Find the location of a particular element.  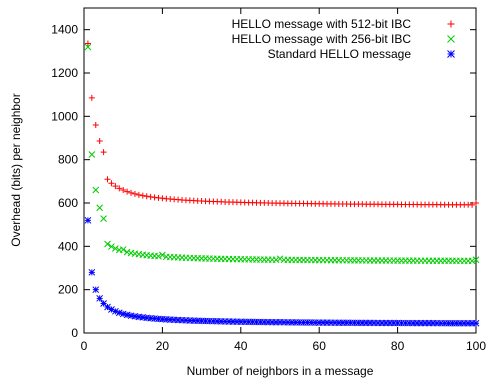

y-tick-label: 800 is located at coordinates (68, 160).